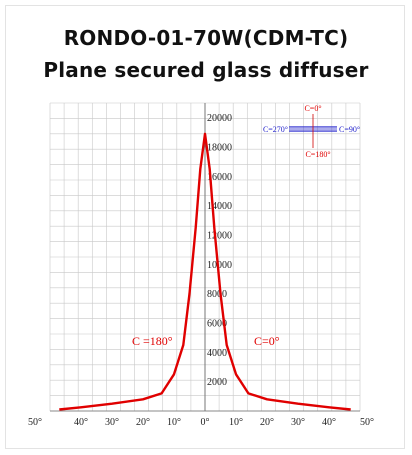 The width and height of the screenshot is (412, 455). Describe the element at coordinates (219, 118) in the screenshot. I see `y-tick-label: 20000` at that location.